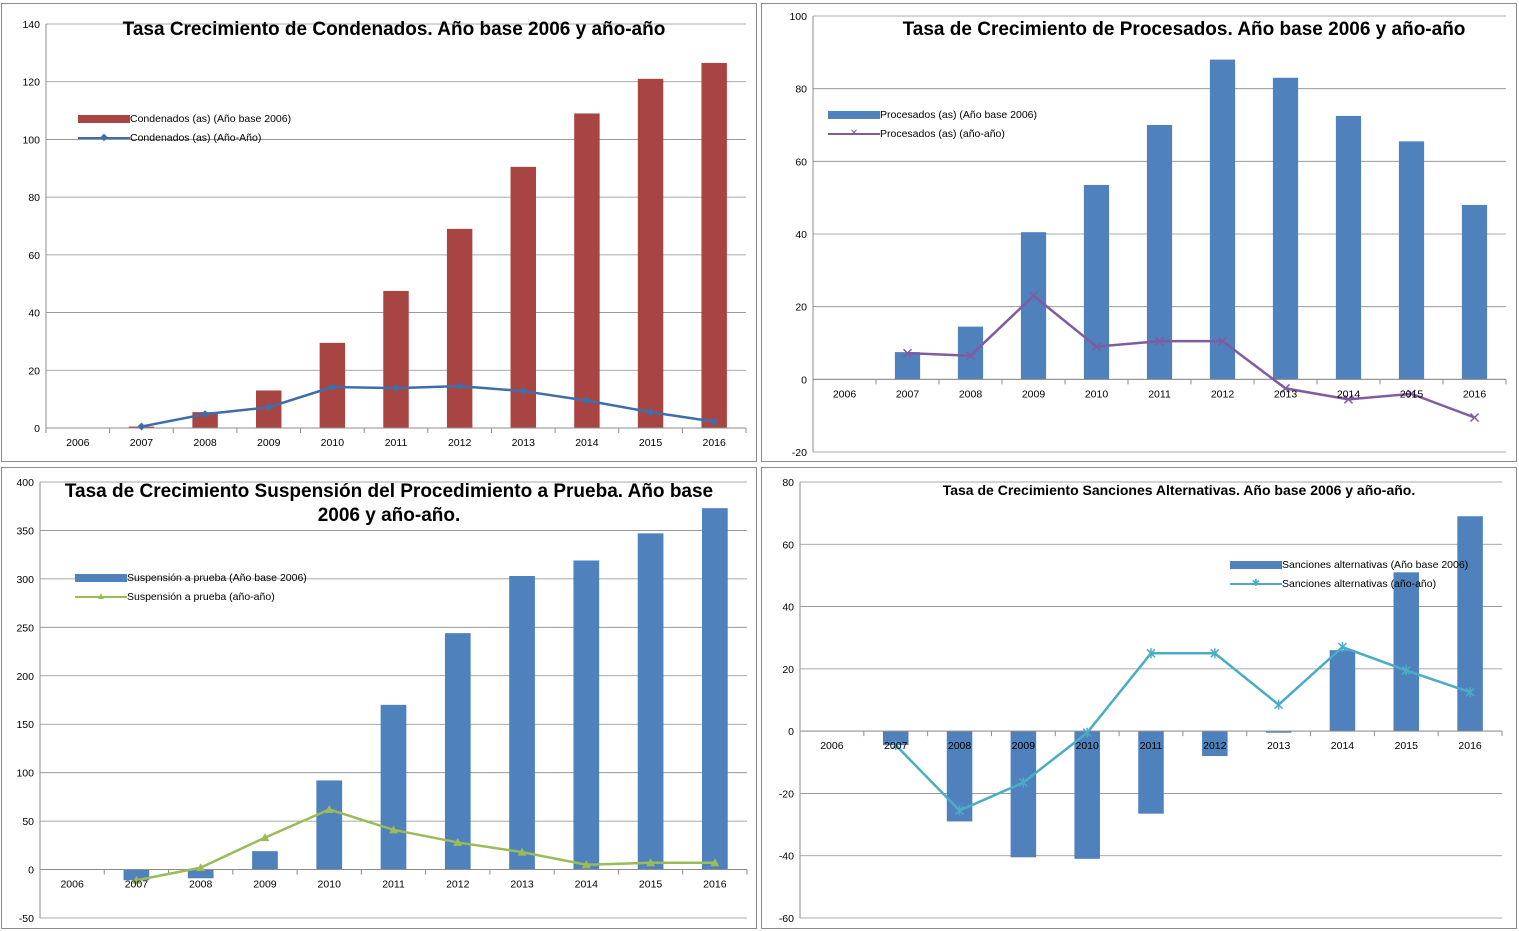  I want to click on y-tick-label: 150, so click(25, 725).